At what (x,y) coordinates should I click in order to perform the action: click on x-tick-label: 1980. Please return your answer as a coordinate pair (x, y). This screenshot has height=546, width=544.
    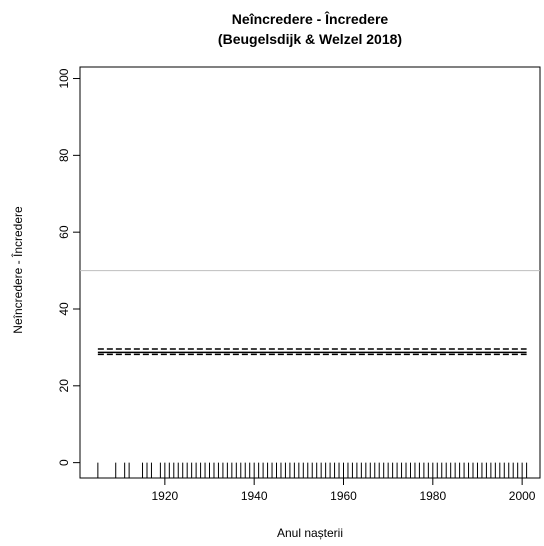
    Looking at the image, I should click on (432, 496).